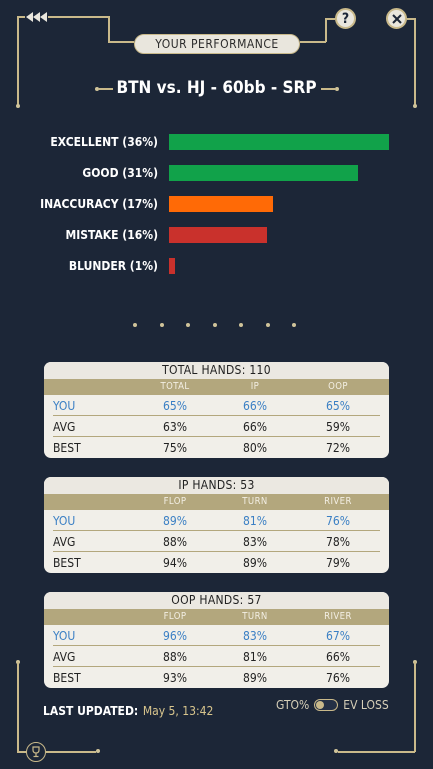 Image resolution: width=433 pixels, height=769 pixels. What do you see at coordinates (216, 387) in the screenshot?
I see `stats-card-header: TOTAL IP OOP` at bounding box center [216, 387].